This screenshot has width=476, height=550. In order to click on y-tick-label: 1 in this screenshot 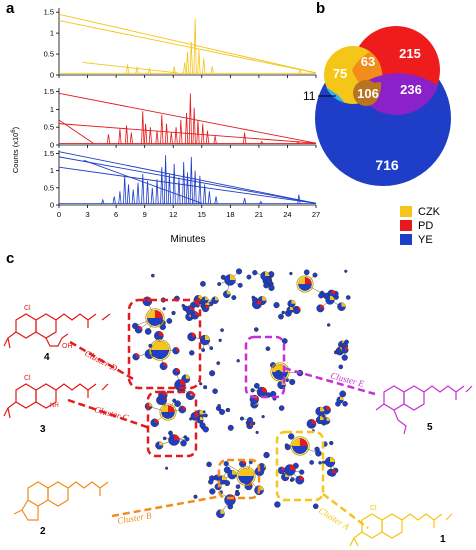, I will do `click(52, 33)`.